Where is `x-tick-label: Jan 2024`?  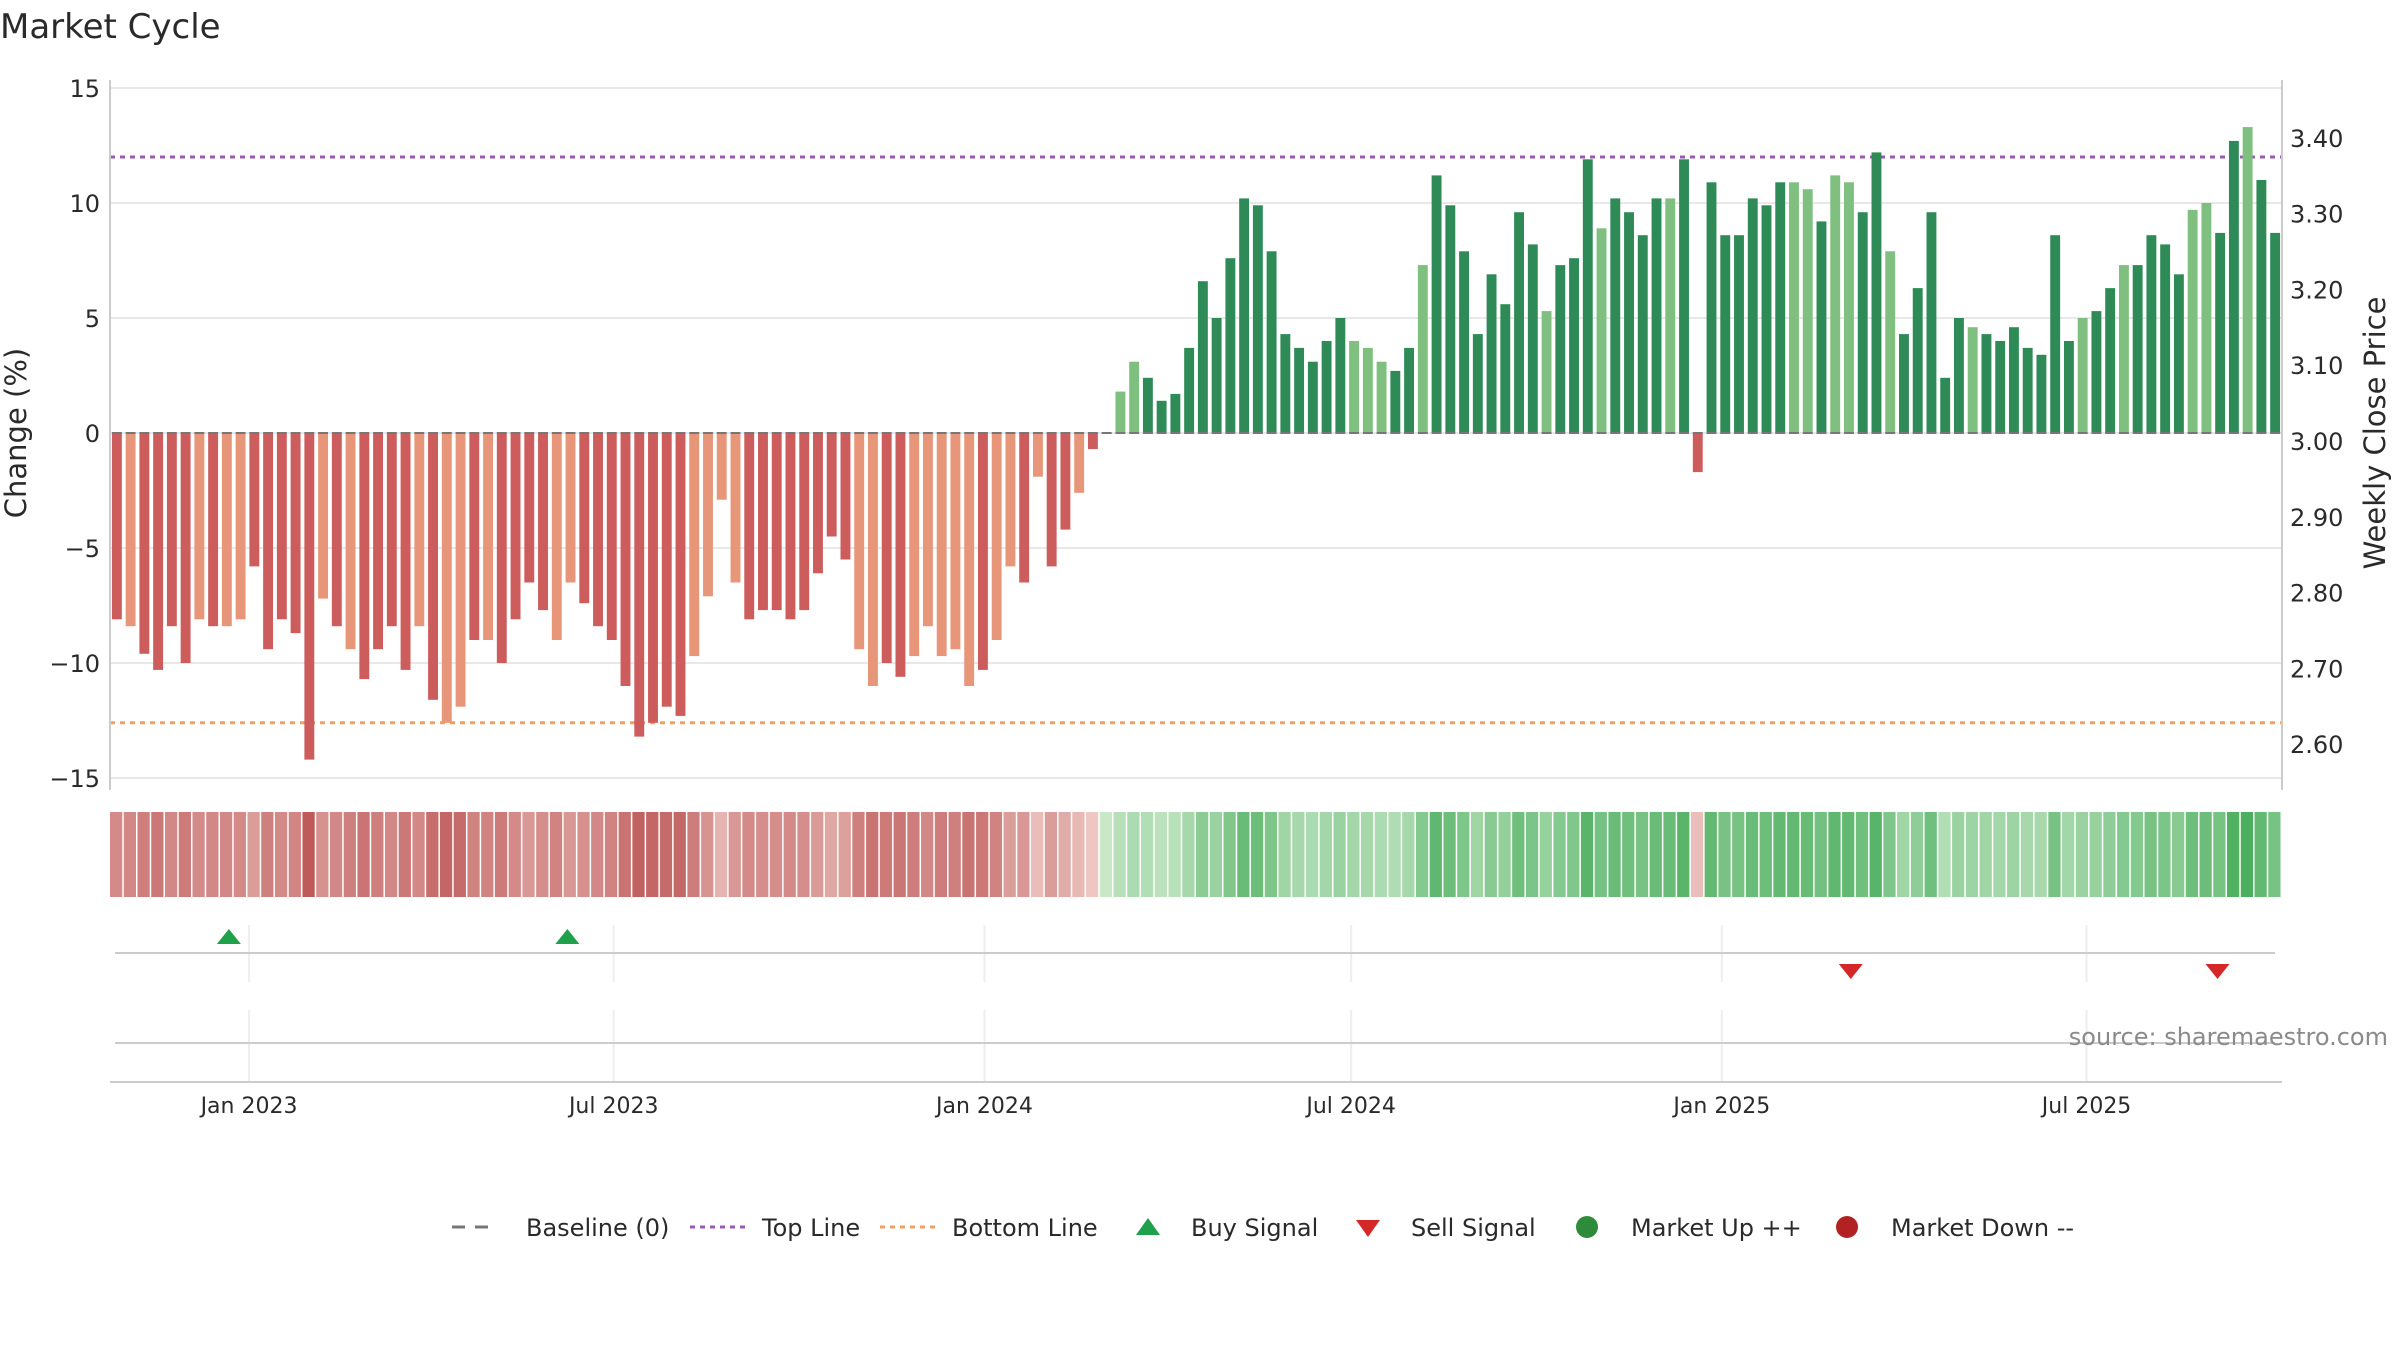 x-tick-label: Jan 2024 is located at coordinates (983, 1106).